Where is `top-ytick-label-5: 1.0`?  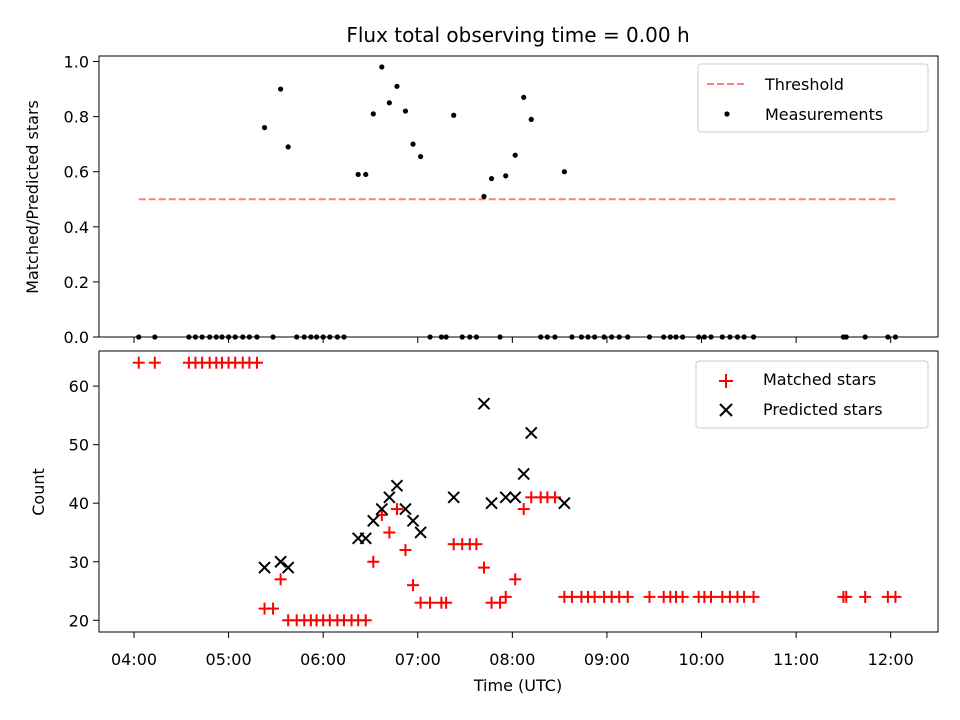
top-ytick-label-5: 1.0 is located at coordinates (76, 62).